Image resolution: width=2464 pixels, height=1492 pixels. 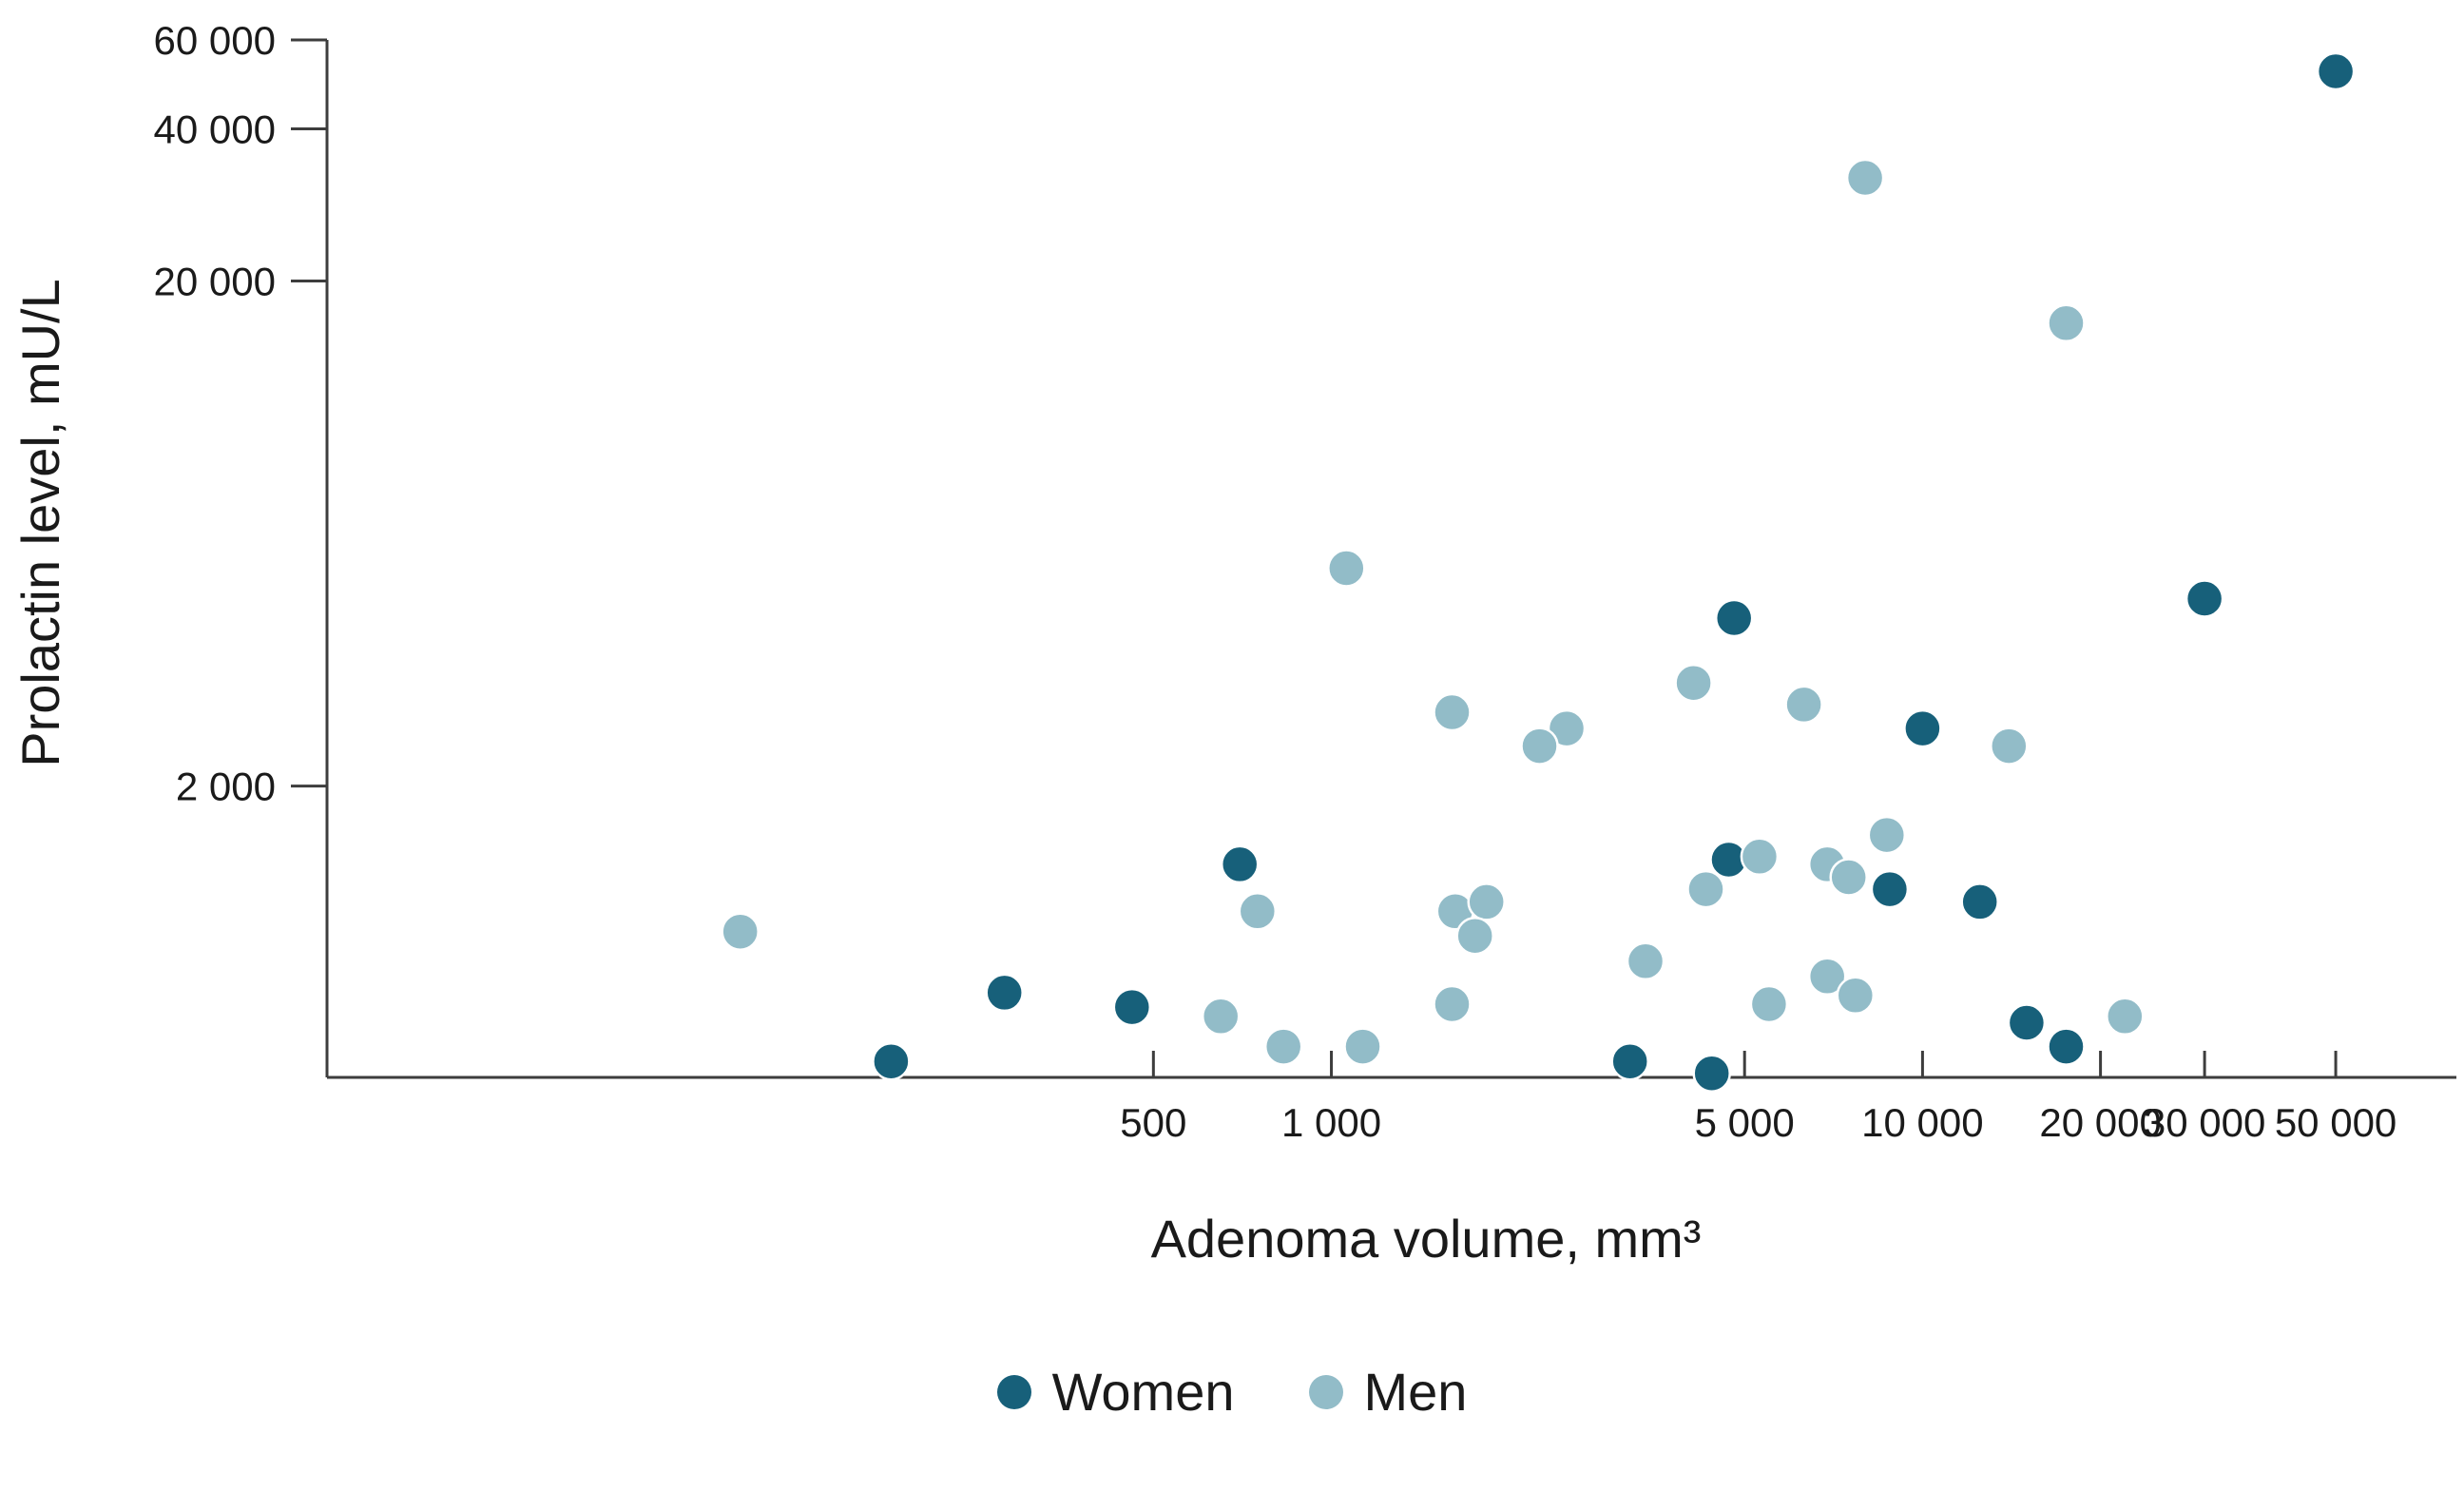 I want to click on legend-item-women: Women, so click(x=1115, y=1392).